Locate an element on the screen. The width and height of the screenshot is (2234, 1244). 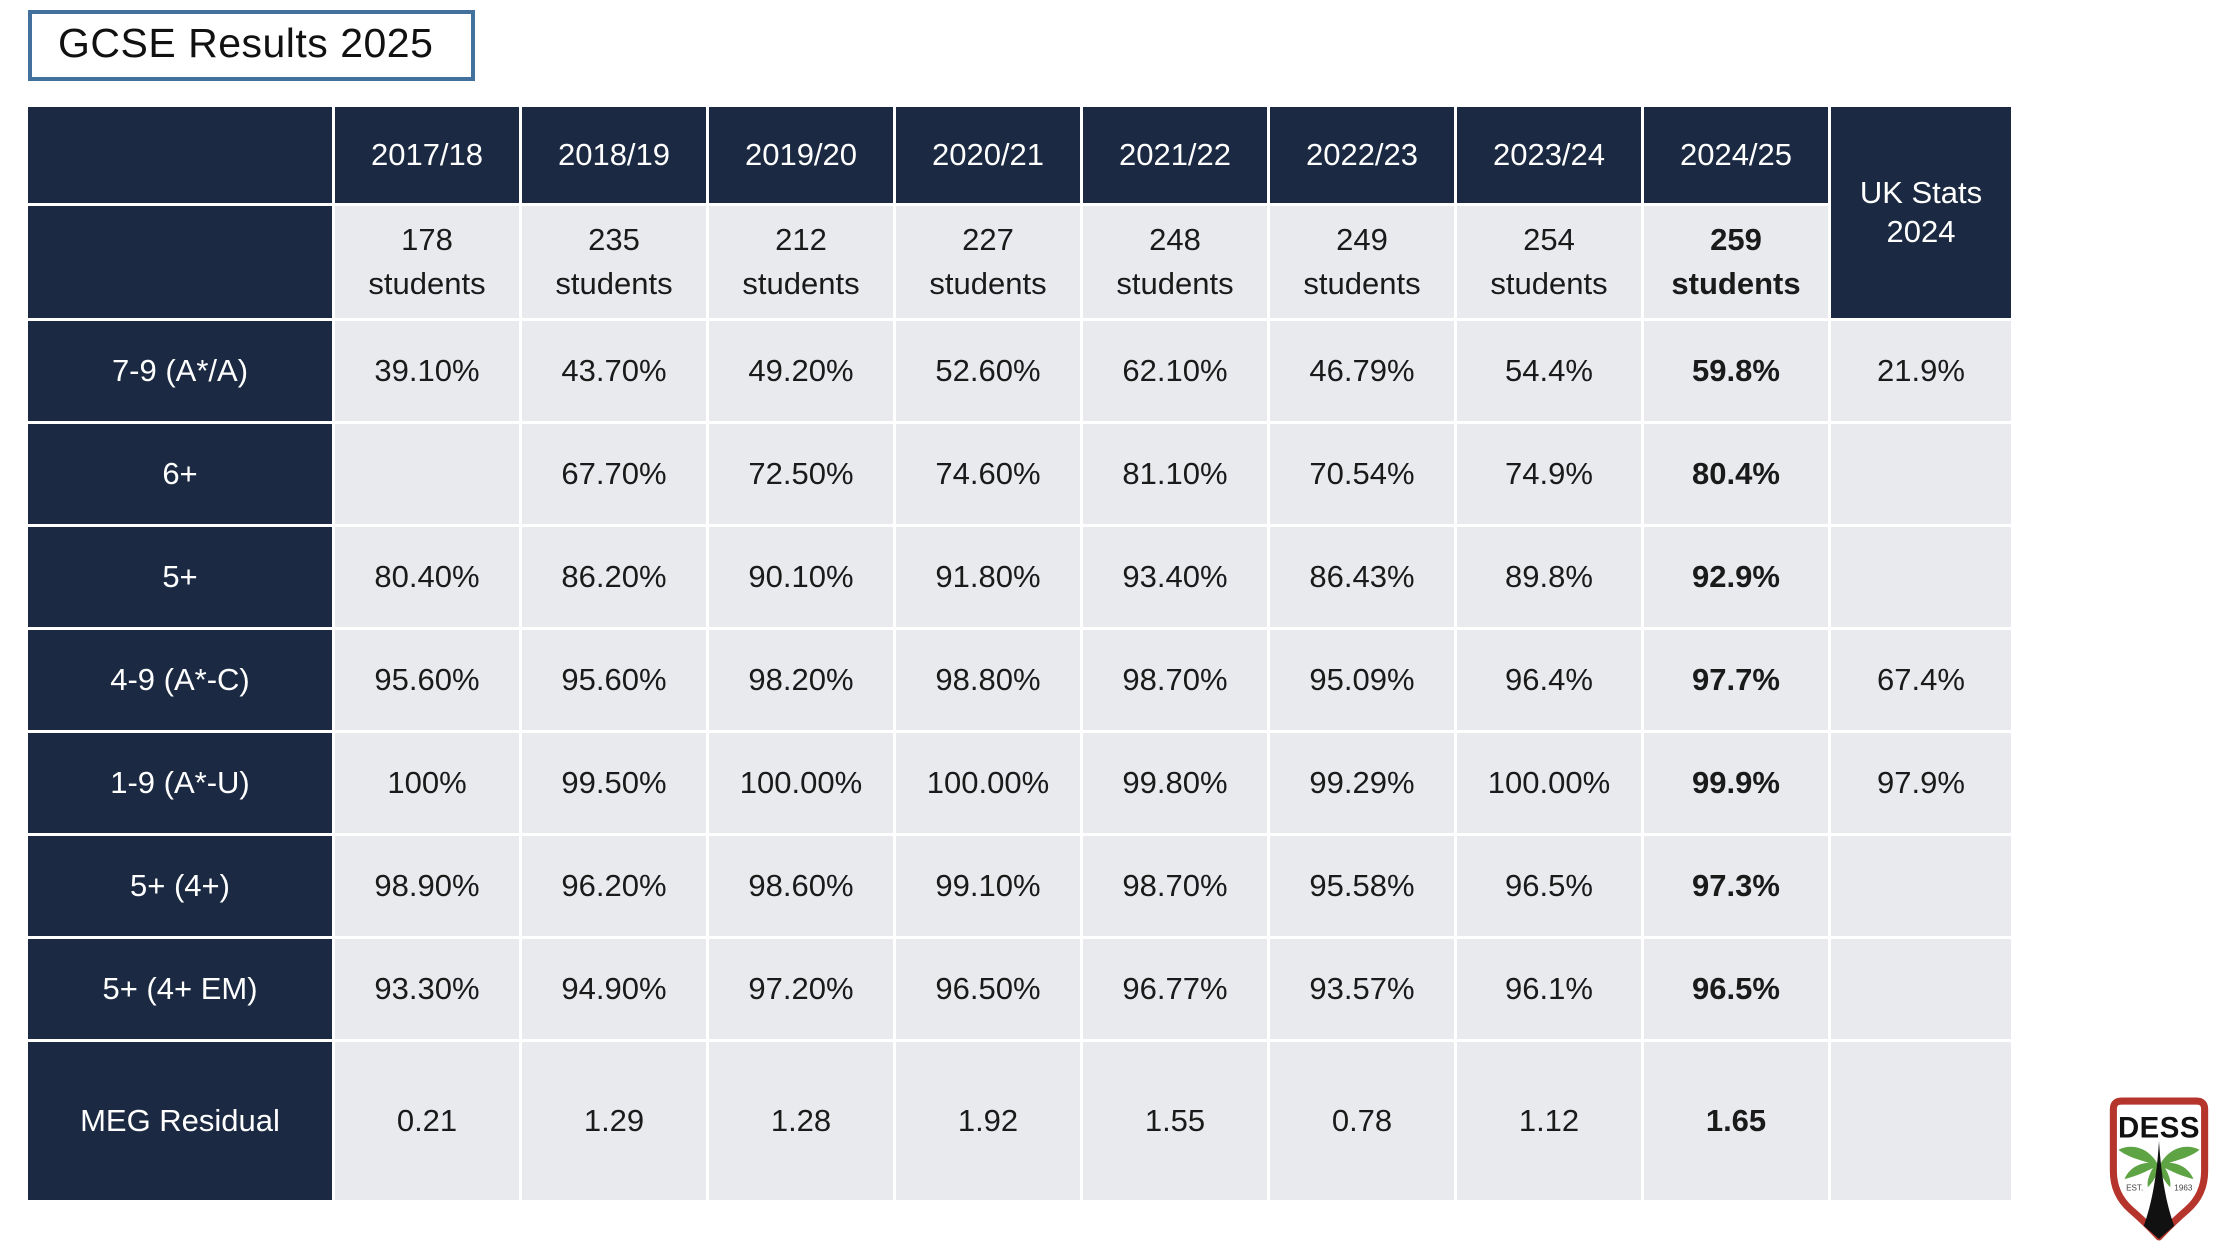
row-label-cell: 6+ is located at coordinates (180, 474).